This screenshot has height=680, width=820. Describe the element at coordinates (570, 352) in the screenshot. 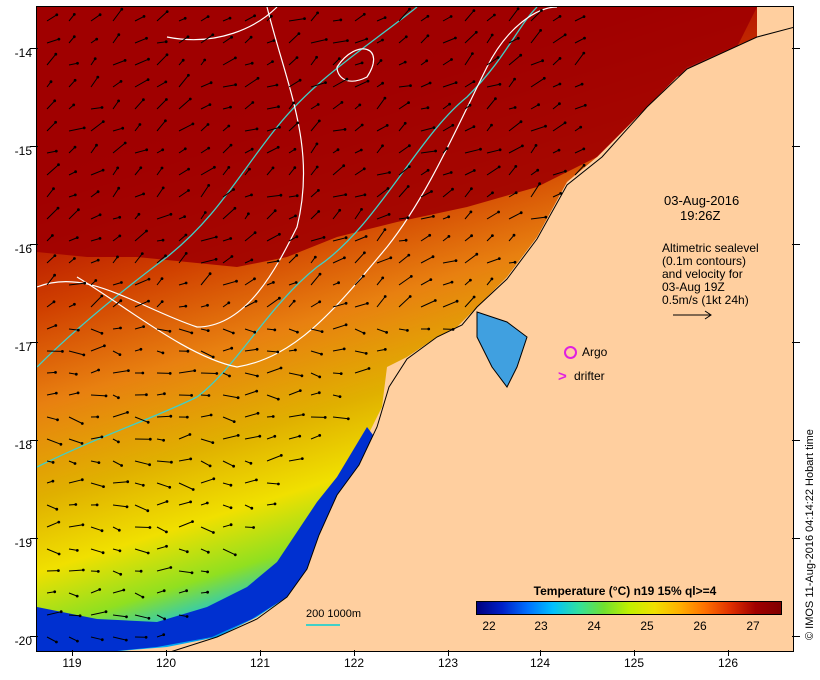

I see `argo-marker-icon` at that location.